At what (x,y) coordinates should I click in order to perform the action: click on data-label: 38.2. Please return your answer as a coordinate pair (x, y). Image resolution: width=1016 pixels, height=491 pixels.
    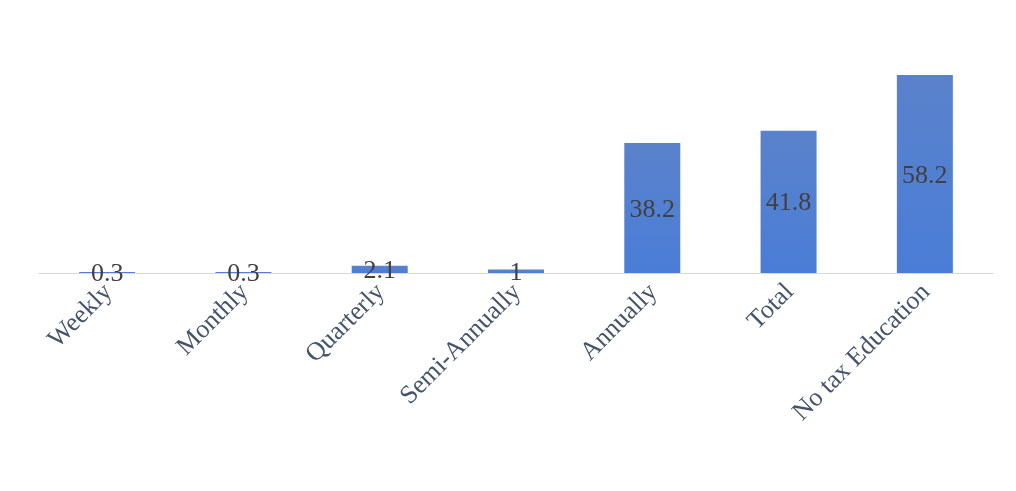
    Looking at the image, I should click on (652, 208).